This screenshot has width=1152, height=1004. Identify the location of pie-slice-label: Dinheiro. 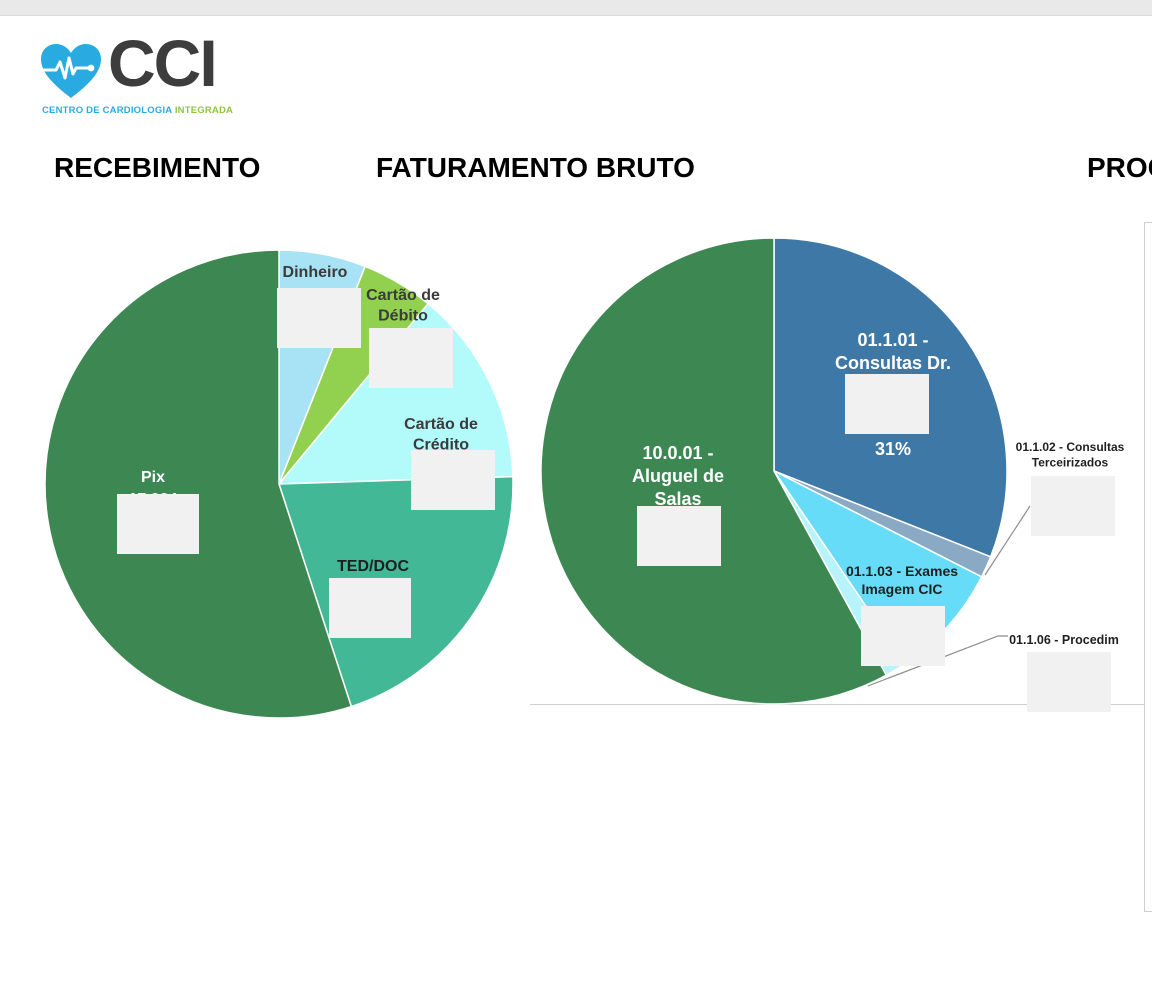
(315, 272).